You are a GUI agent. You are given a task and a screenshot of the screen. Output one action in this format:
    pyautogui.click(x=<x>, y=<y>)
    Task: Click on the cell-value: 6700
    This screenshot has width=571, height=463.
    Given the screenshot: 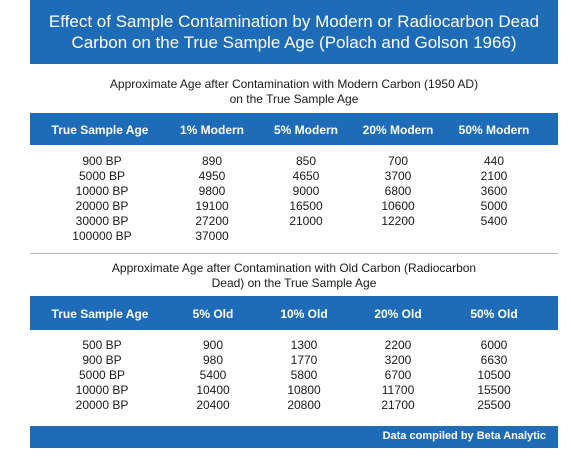 What is the action you would take?
    pyautogui.click(x=398, y=375)
    